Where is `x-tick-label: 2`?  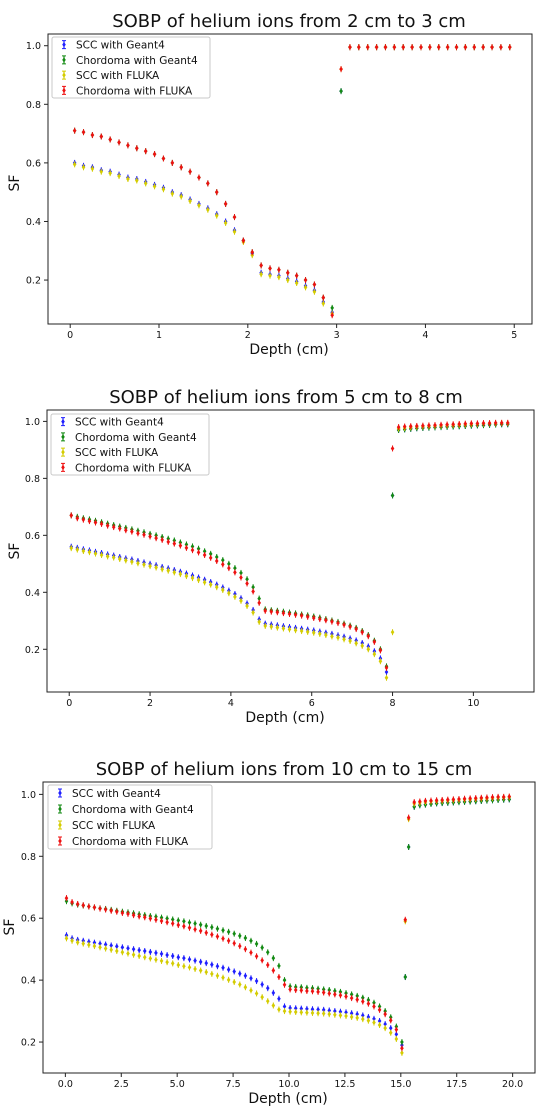
x-tick-label: 2 is located at coordinates (248, 335).